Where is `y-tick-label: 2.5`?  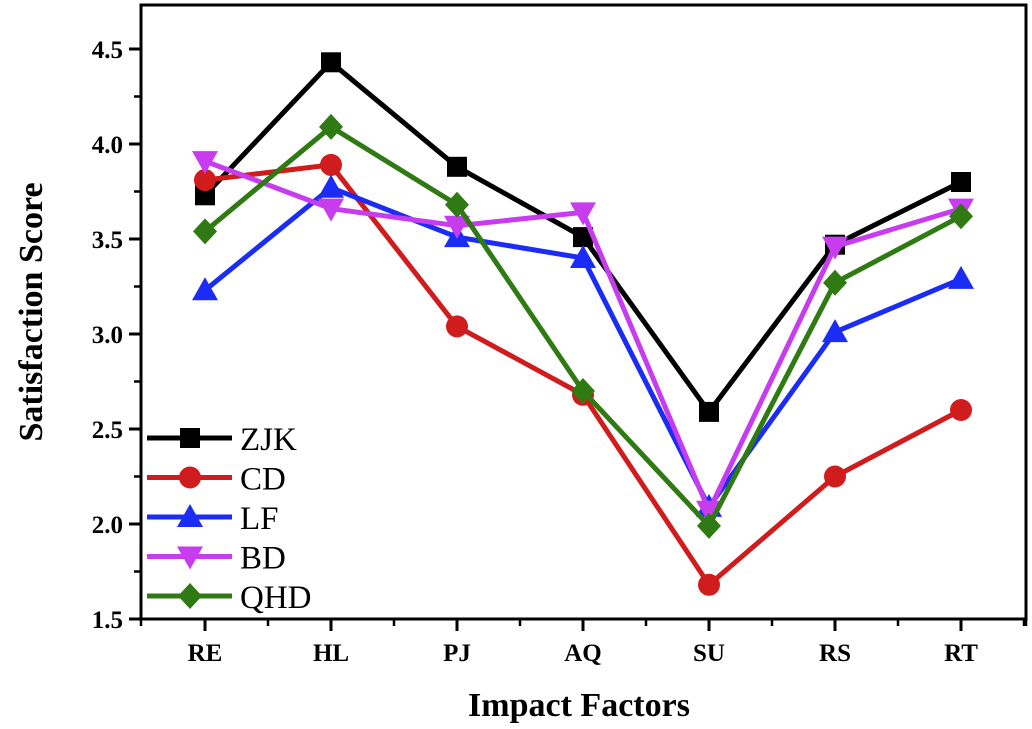 y-tick-label: 2.5 is located at coordinates (107, 430).